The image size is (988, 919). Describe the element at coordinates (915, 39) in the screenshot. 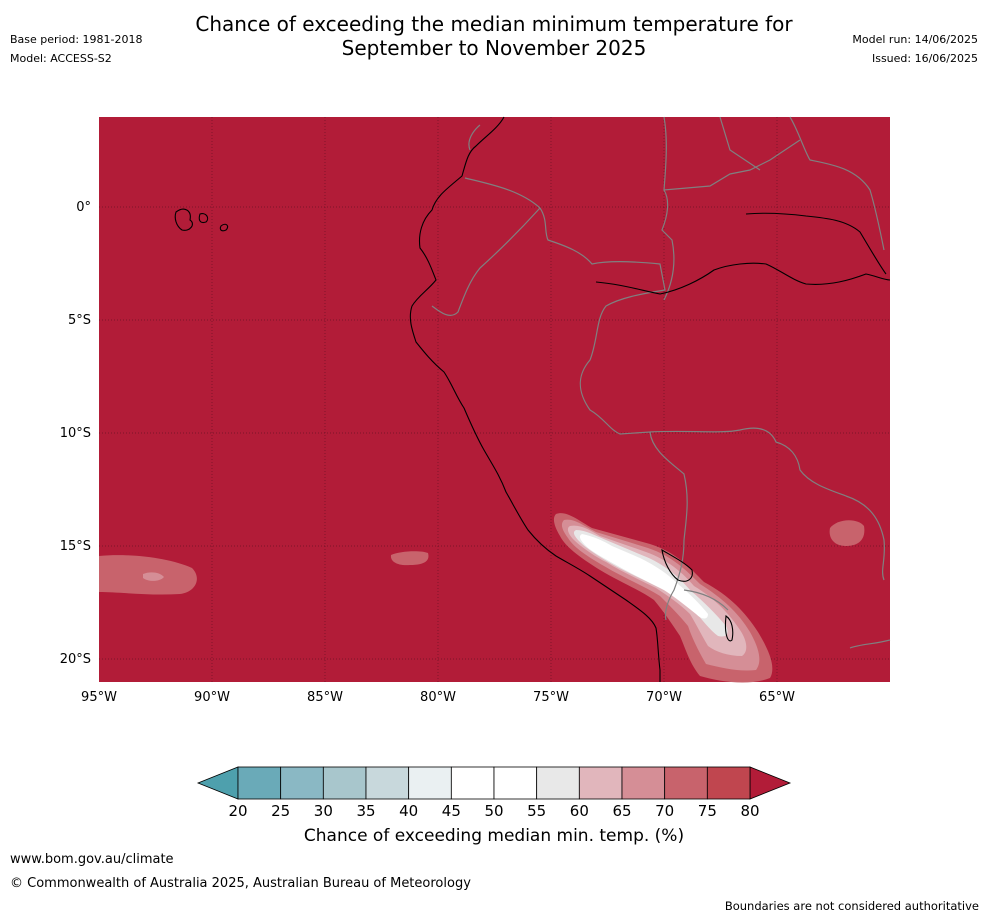

I see `model-run: Model run: 14/06/2025` at that location.